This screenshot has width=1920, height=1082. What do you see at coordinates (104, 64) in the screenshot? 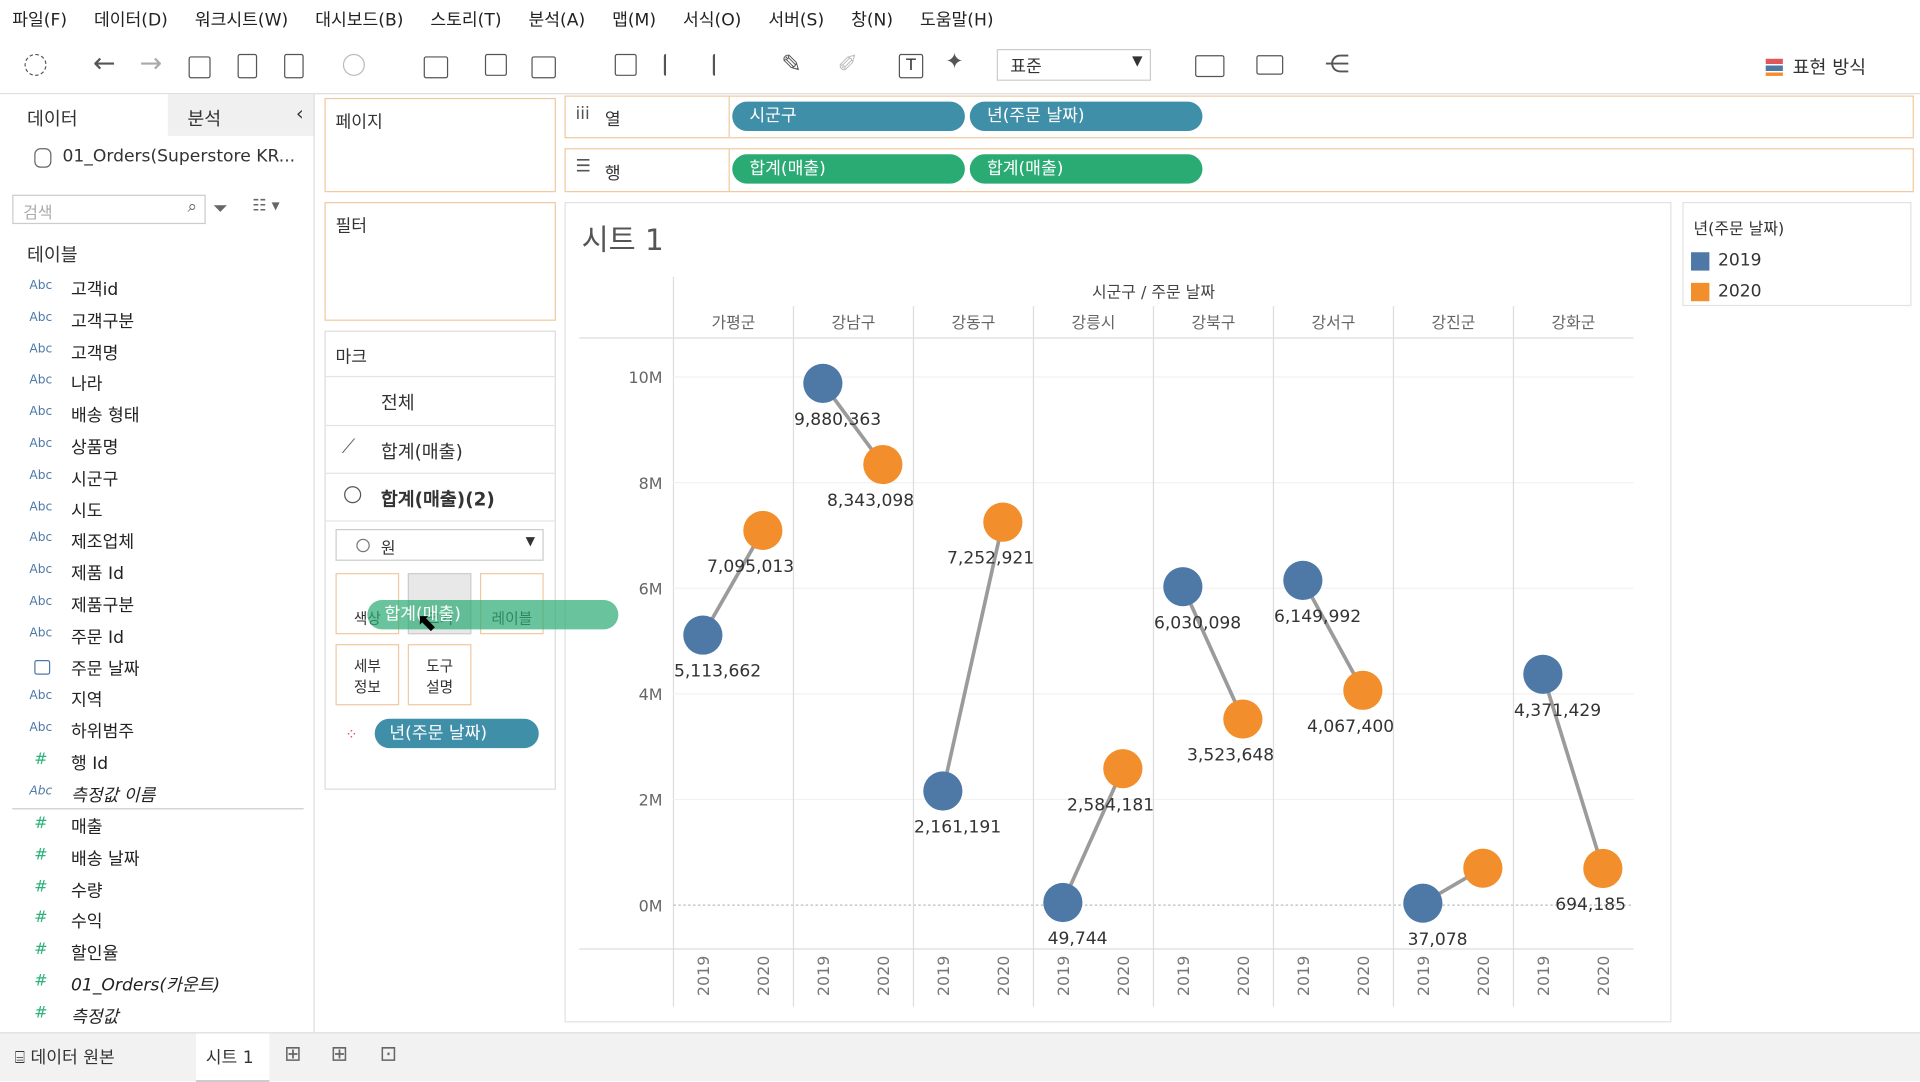
I see `undo: ←` at bounding box center [104, 64].